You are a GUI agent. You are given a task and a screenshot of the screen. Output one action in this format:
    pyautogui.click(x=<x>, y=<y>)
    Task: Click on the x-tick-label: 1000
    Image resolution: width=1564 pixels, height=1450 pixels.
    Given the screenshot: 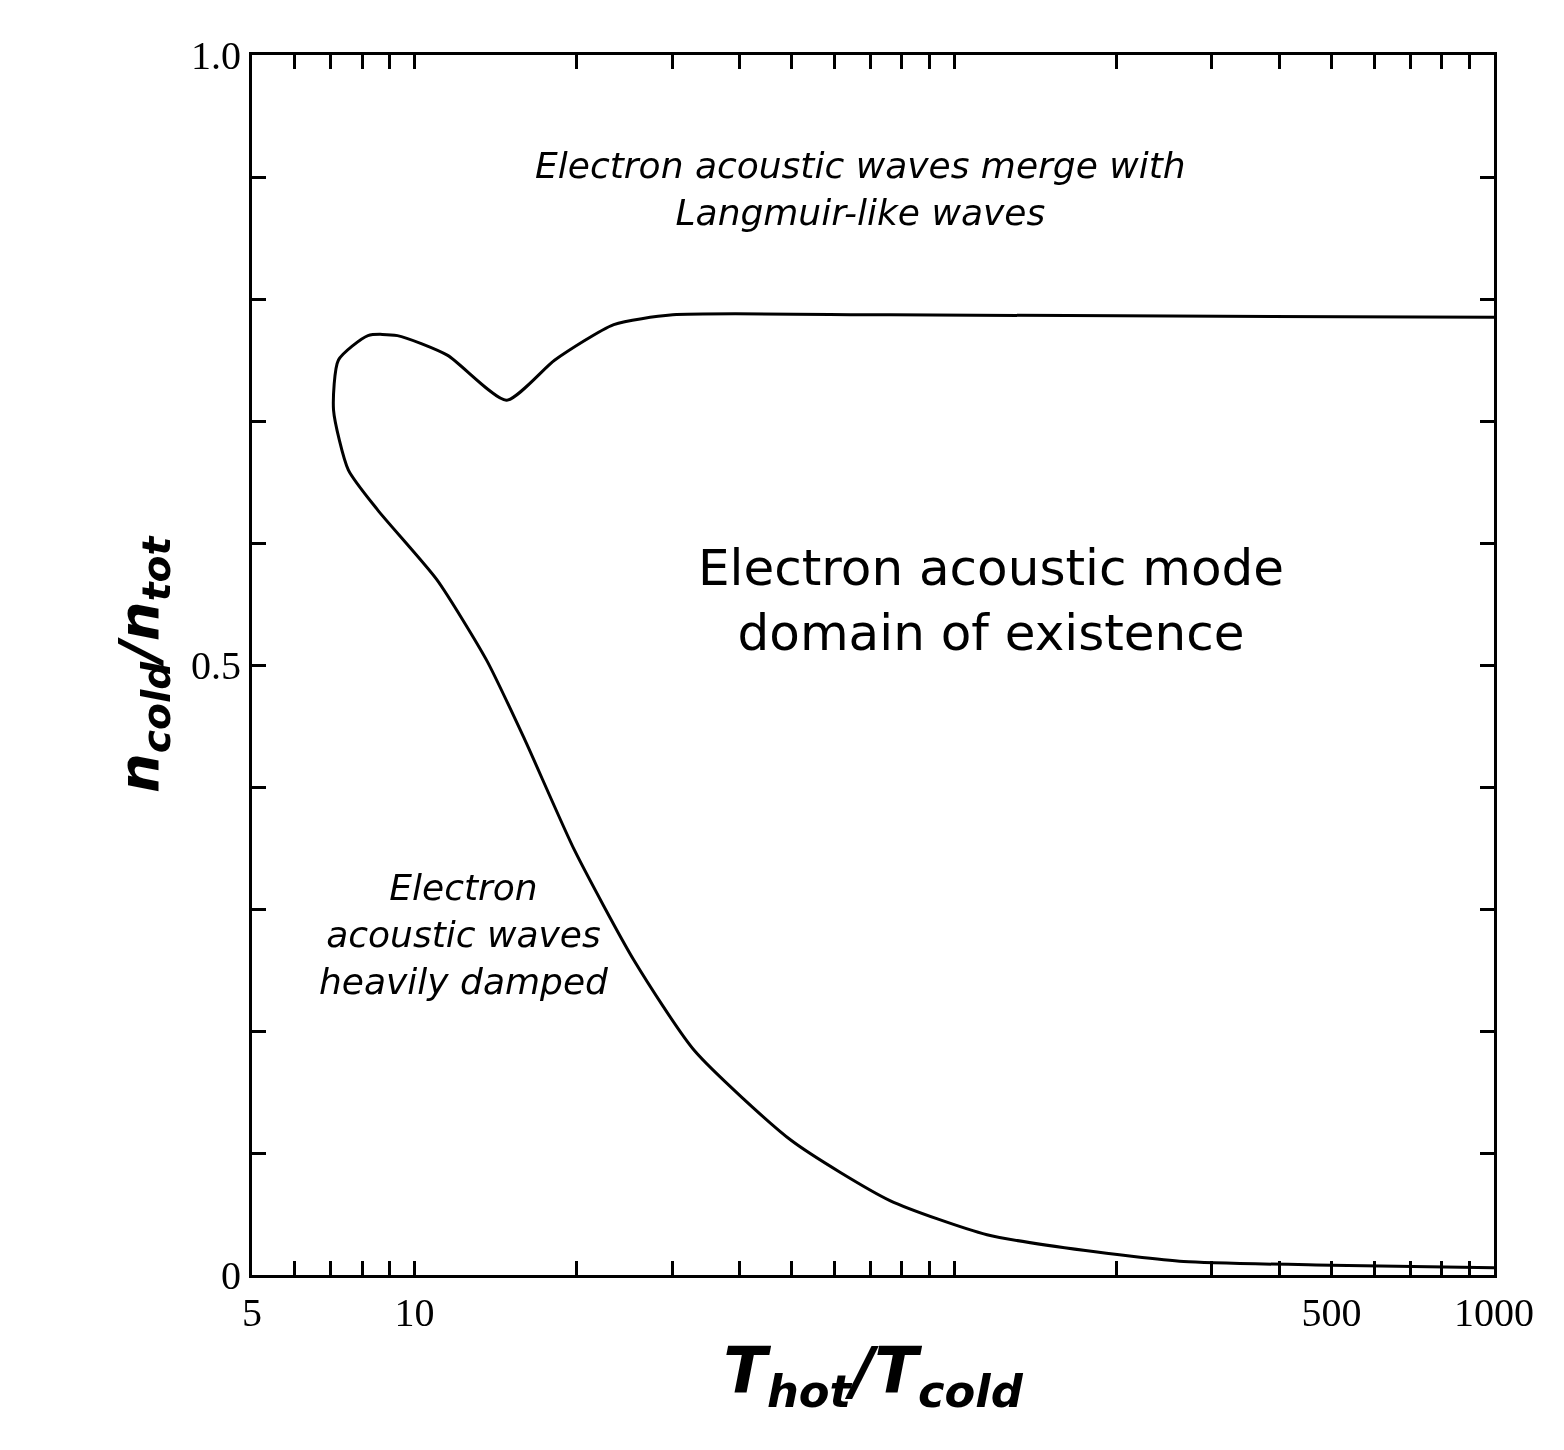 What is the action you would take?
    pyautogui.click(x=1494, y=1312)
    